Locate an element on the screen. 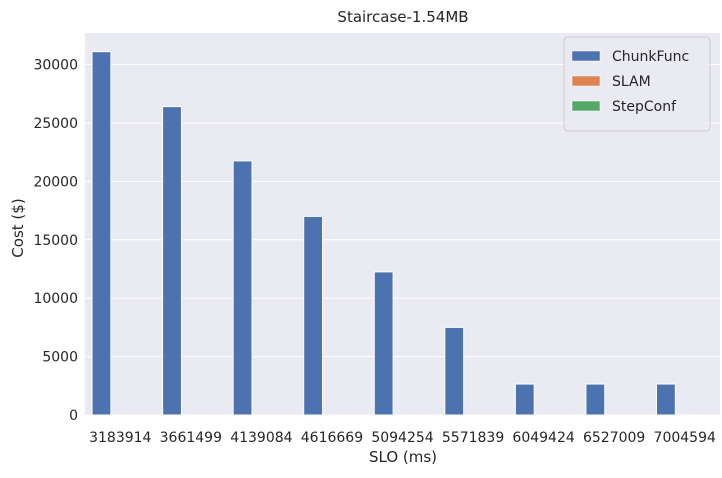  y-tick-label: 20000 is located at coordinates (55, 182).